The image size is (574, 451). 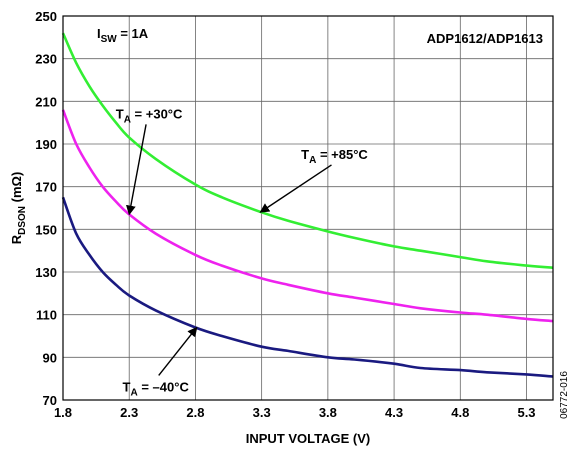 I want to click on x-tick-labels: 1.8 2.3 2.8 3.3 3.8 4.3 4.8 5.3, so click(x=295, y=412).